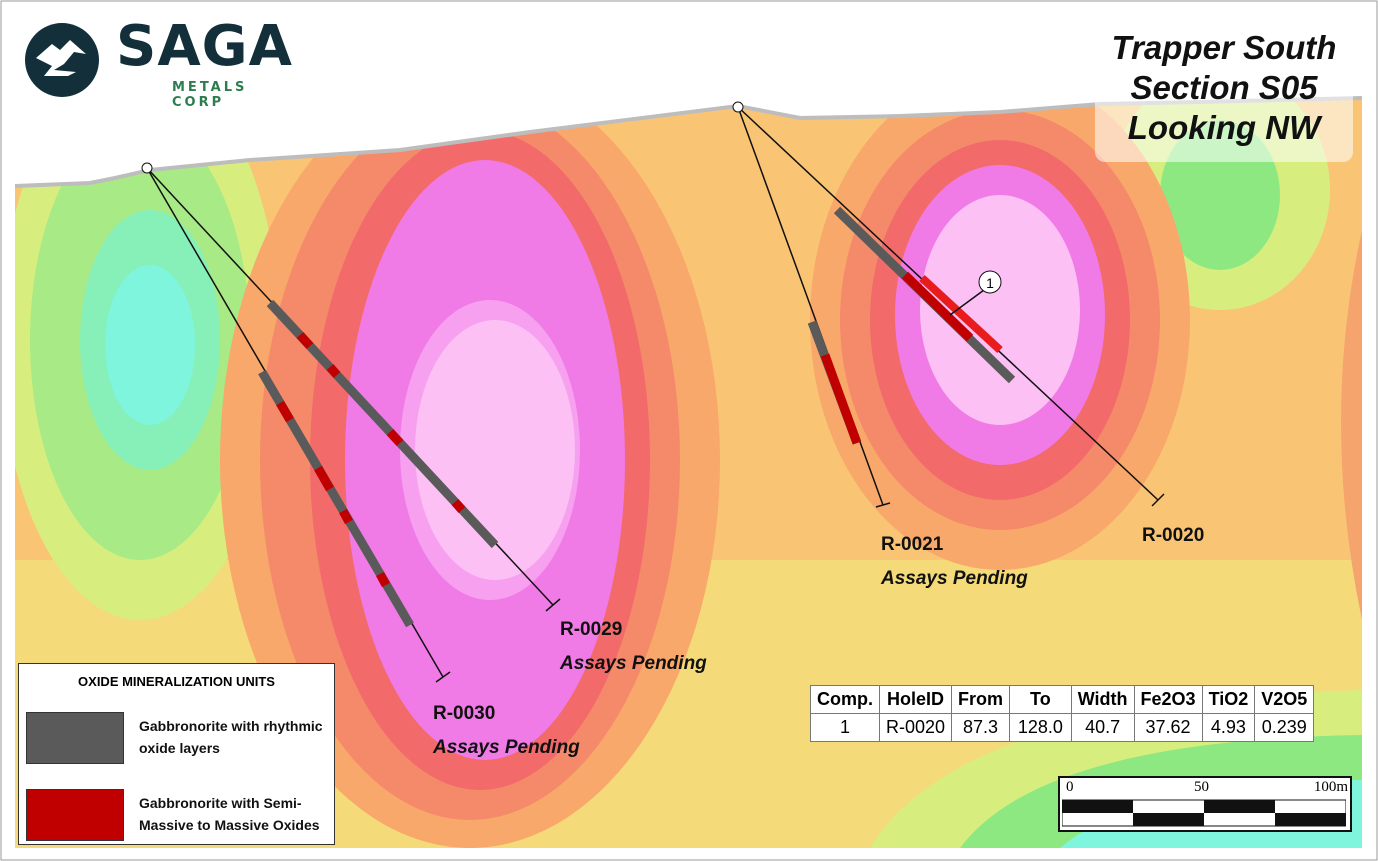  Describe the element at coordinates (1204, 813) in the screenshot. I see `scale-bar-graphic` at that location.